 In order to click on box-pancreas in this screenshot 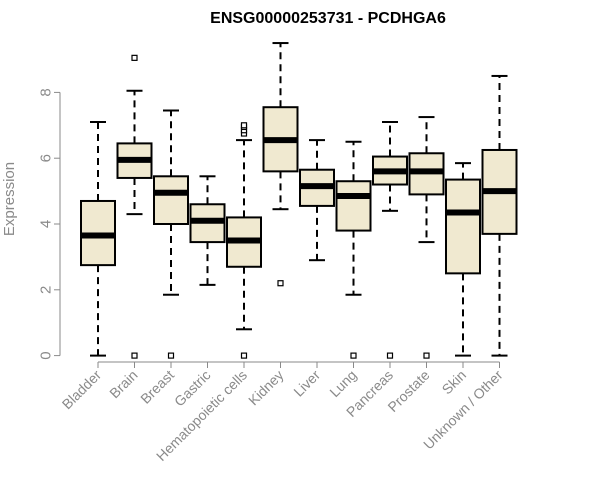, I will do `click(390, 240)`.